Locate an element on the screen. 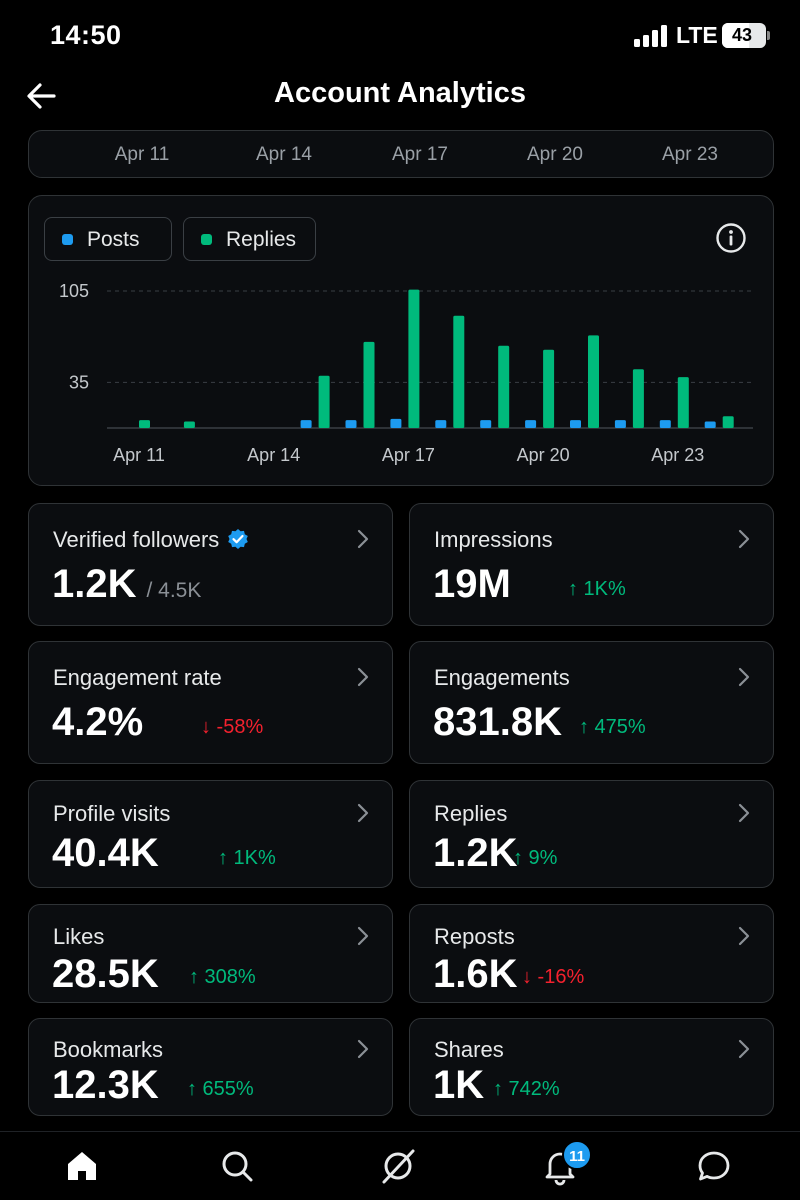  metric-value-text: 1K is located at coordinates (459, 1085).